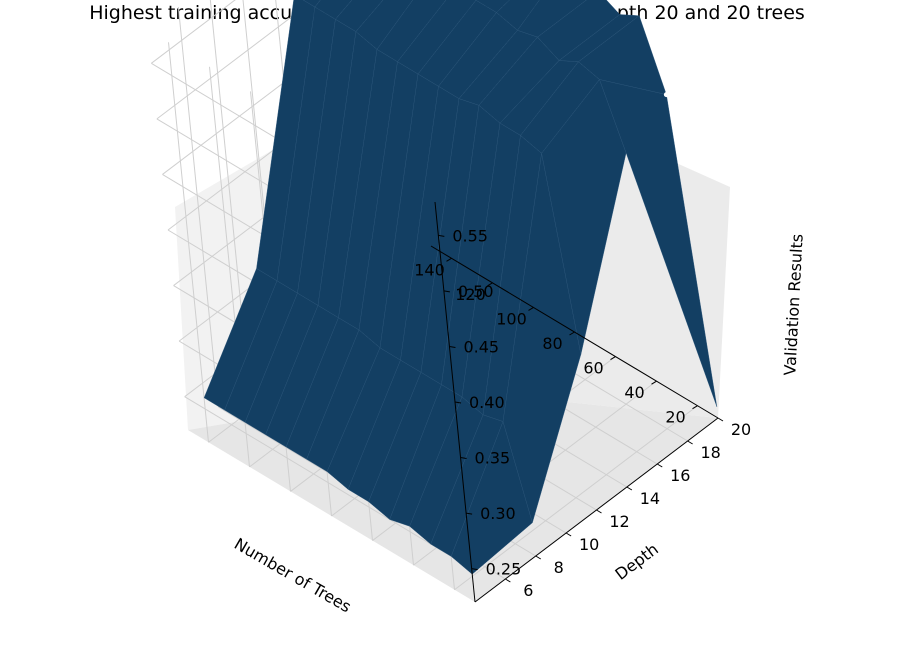 This screenshot has width=908, height=655. Describe the element at coordinates (511, 318) in the screenshot. I see `x-tick-label: 100` at that location.